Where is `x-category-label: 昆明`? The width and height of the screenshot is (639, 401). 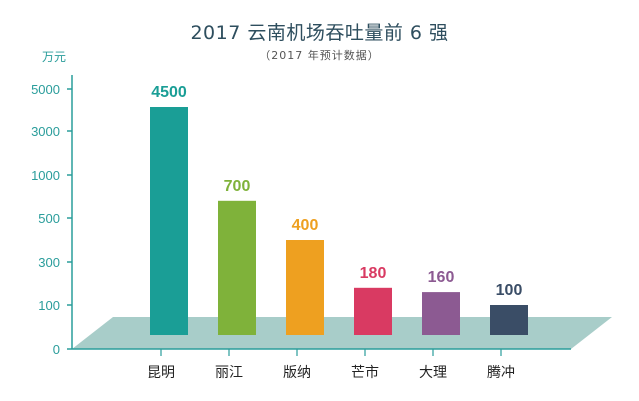
x-category-label: 昆明 is located at coordinates (161, 373).